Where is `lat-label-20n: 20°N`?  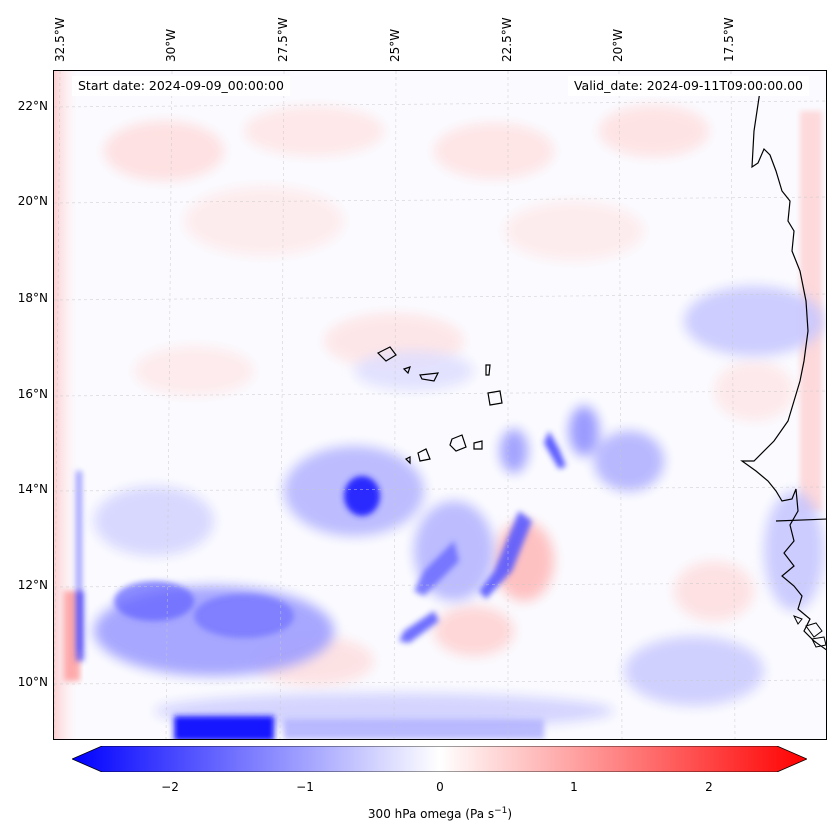 lat-label-20n: 20°N is located at coordinates (32, 201).